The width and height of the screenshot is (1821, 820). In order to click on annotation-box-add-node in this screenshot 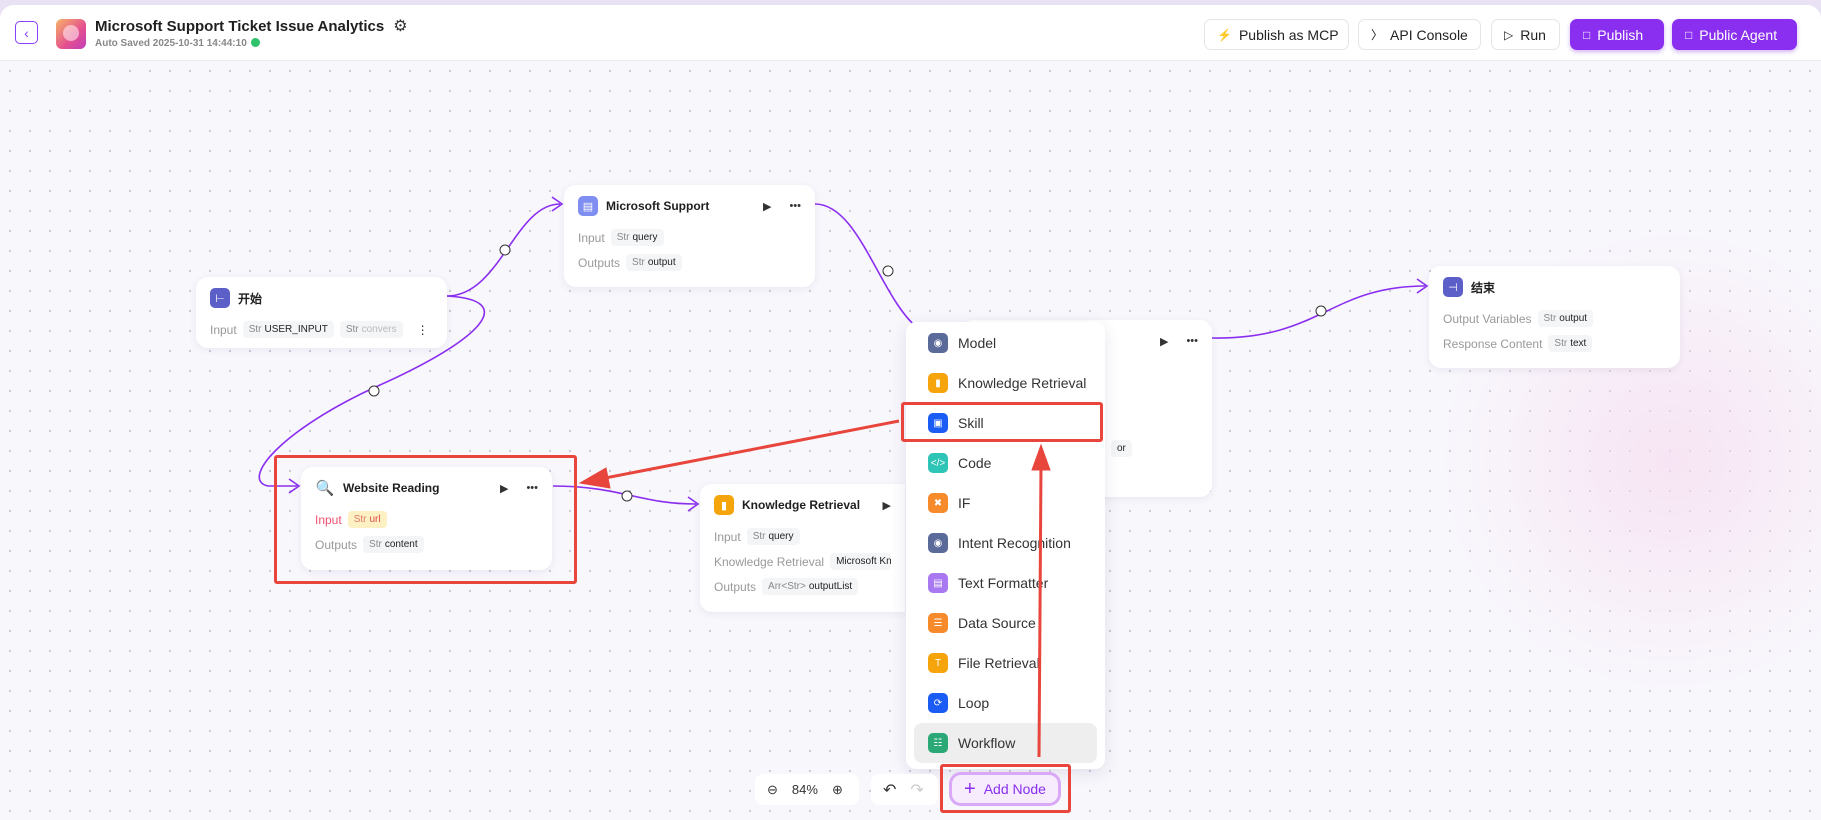, I will do `click(1005, 788)`.